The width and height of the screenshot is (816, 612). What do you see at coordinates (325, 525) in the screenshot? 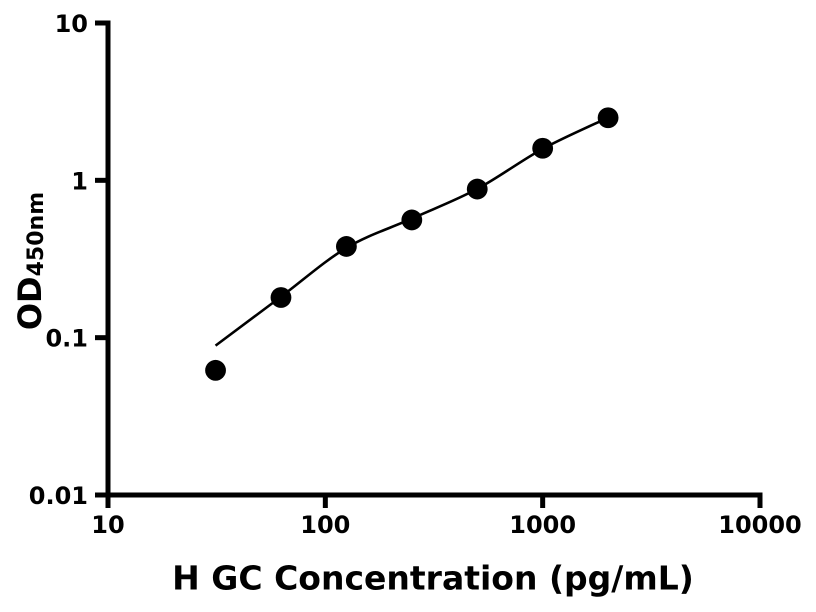
I see `x-tick-label: 100` at bounding box center [325, 525].